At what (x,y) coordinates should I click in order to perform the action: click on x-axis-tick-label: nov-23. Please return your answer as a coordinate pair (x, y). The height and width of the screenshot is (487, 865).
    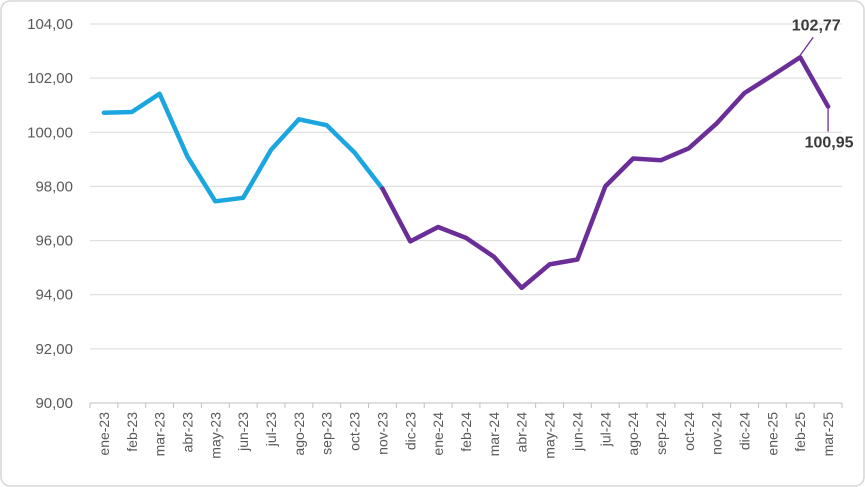
    Looking at the image, I should click on (382, 433).